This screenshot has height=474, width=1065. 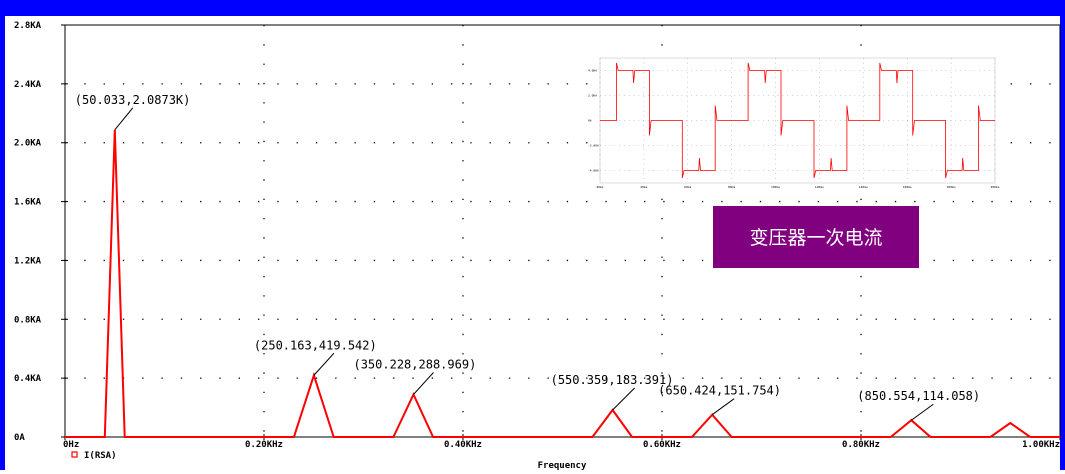 What do you see at coordinates (1062, 235) in the screenshot?
I see `window-right-border` at bounding box center [1062, 235].